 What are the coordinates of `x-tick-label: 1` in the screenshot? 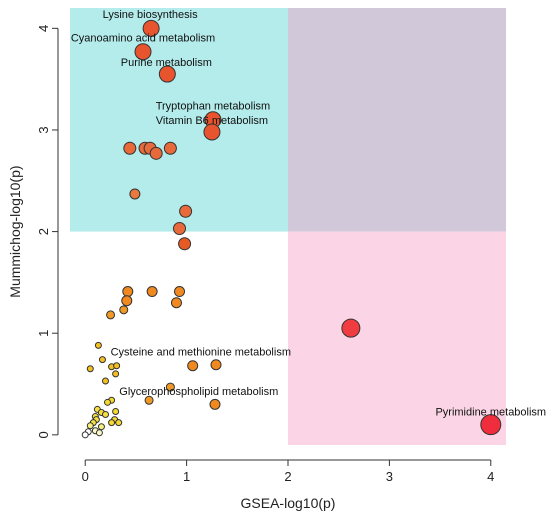 It's located at (186, 476).